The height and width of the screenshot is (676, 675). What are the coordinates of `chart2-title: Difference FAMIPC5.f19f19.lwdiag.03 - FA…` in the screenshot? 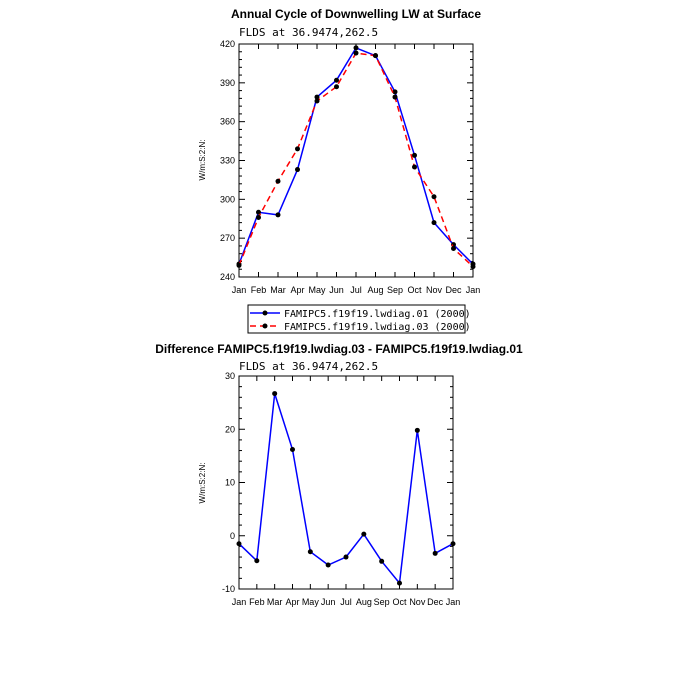 It's located at (339, 349).